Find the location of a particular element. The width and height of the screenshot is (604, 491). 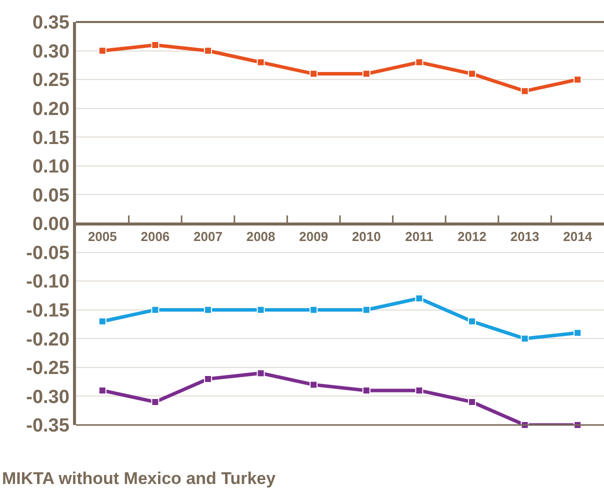

y-tick-label: -0.35 is located at coordinates (48, 426).